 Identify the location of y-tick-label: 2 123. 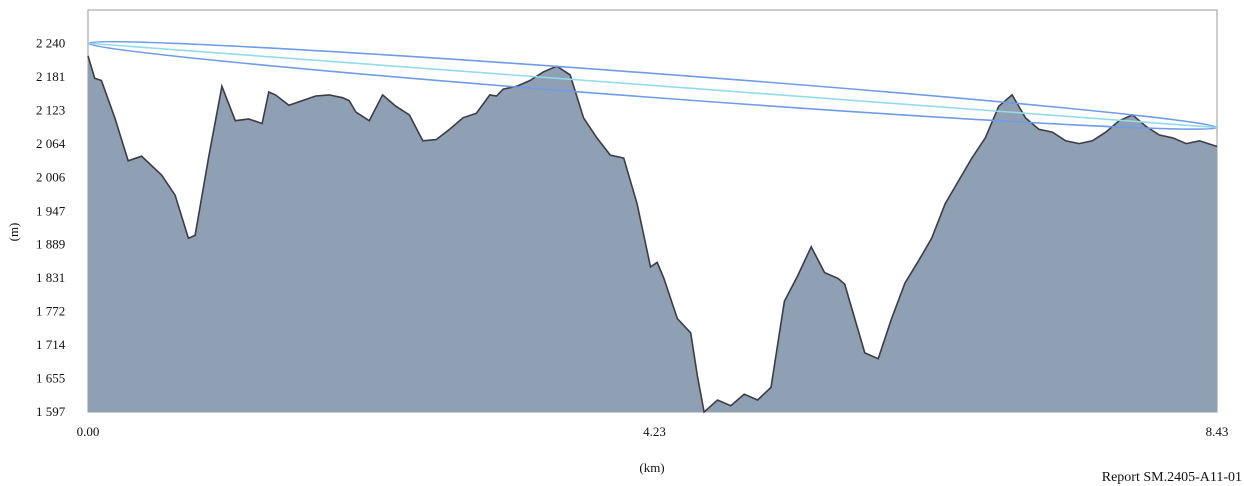
(50, 109).